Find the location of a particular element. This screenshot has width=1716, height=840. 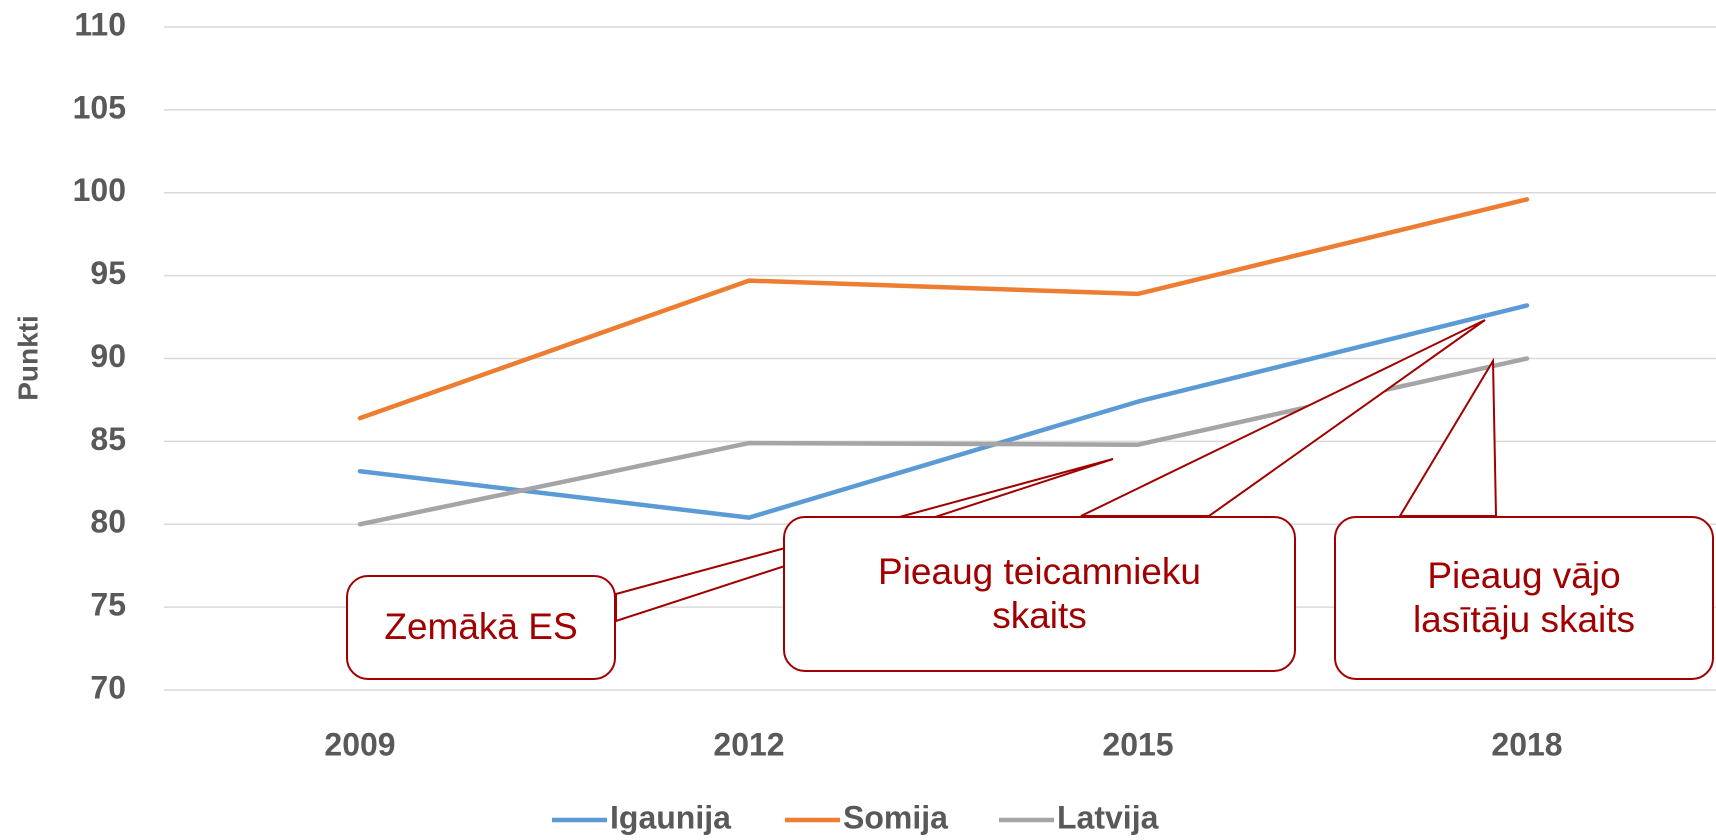

y-tick-label: 95 is located at coordinates (108, 273).